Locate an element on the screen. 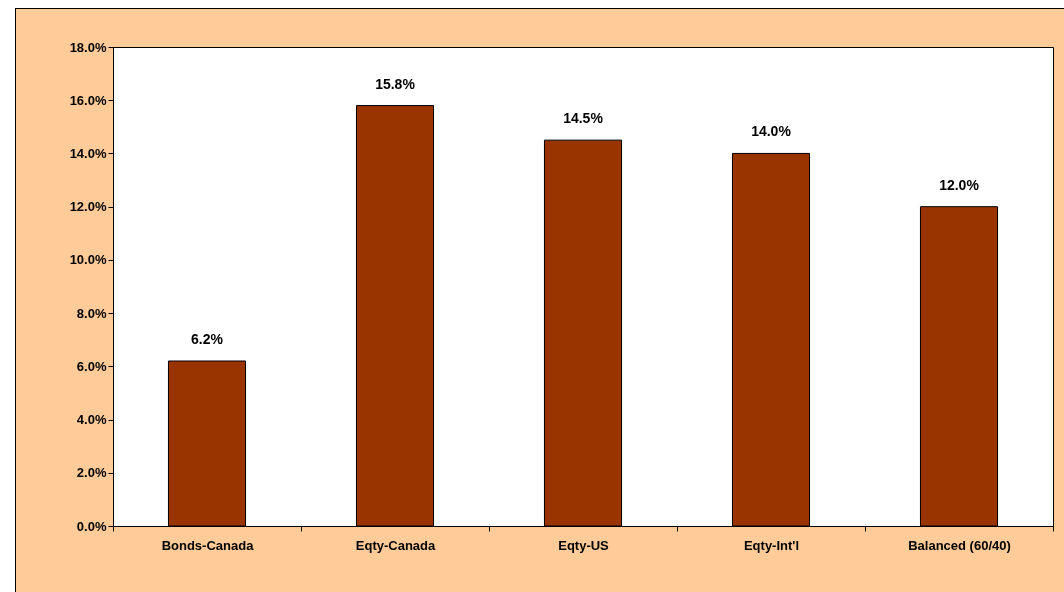  y-tick-label: 12.0% is located at coordinates (88, 207).